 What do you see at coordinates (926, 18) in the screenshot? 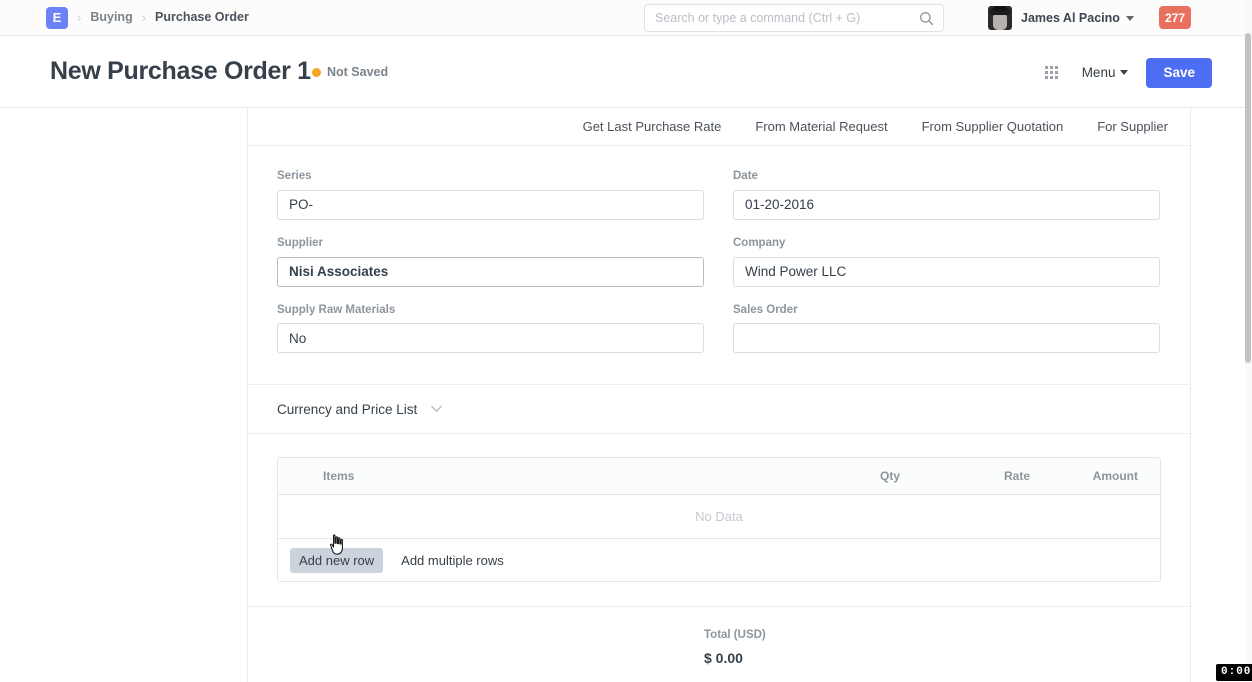
I see `search-icon` at bounding box center [926, 18].